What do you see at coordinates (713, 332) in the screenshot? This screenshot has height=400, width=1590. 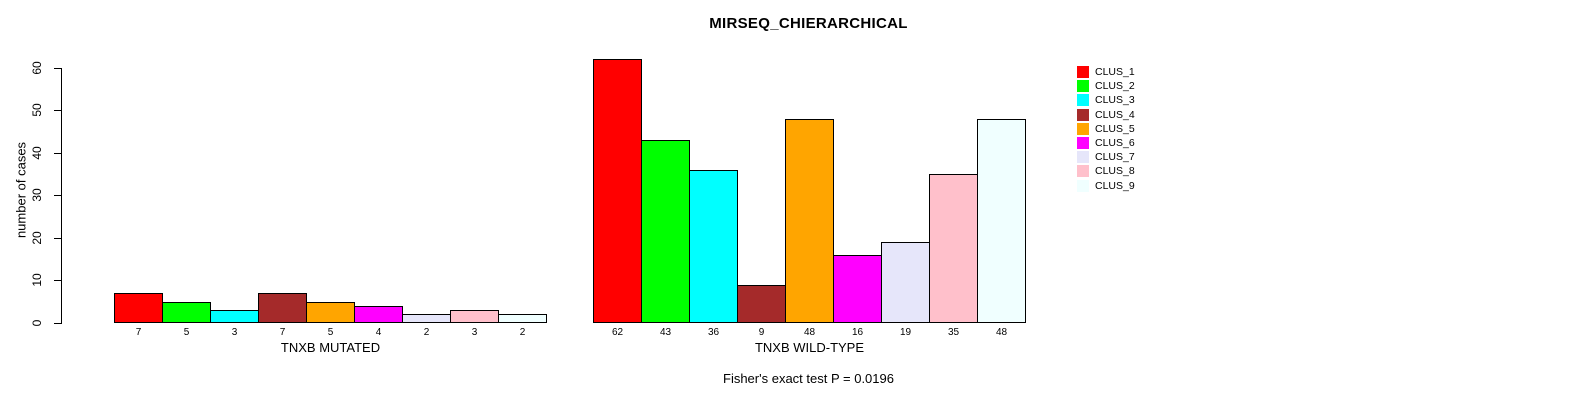 I see `bar-value-label: 36` at bounding box center [713, 332].